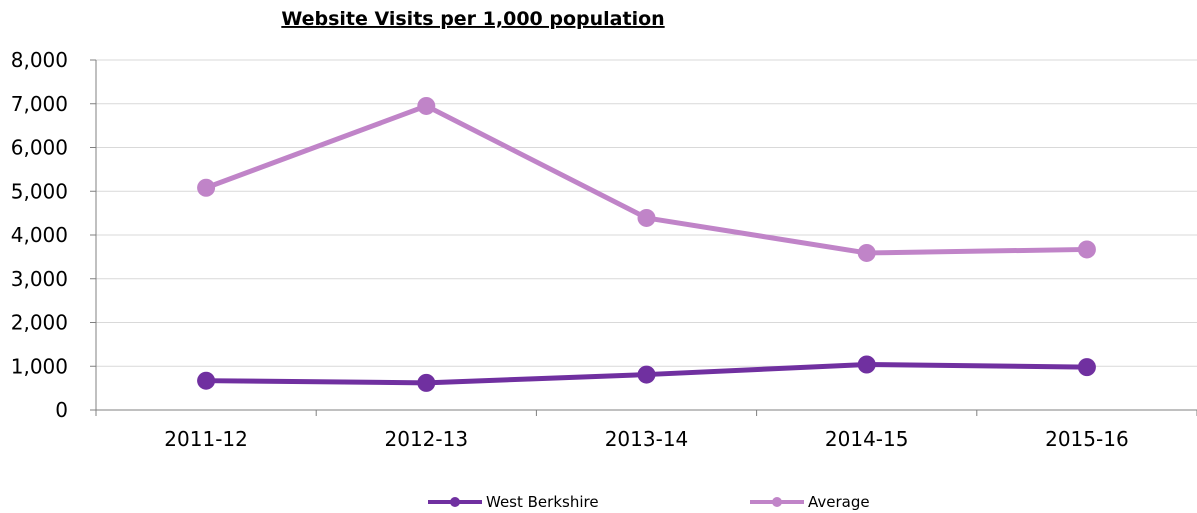  Describe the element at coordinates (39, 323) in the screenshot. I see `y-tick-label: 2,000` at that location.